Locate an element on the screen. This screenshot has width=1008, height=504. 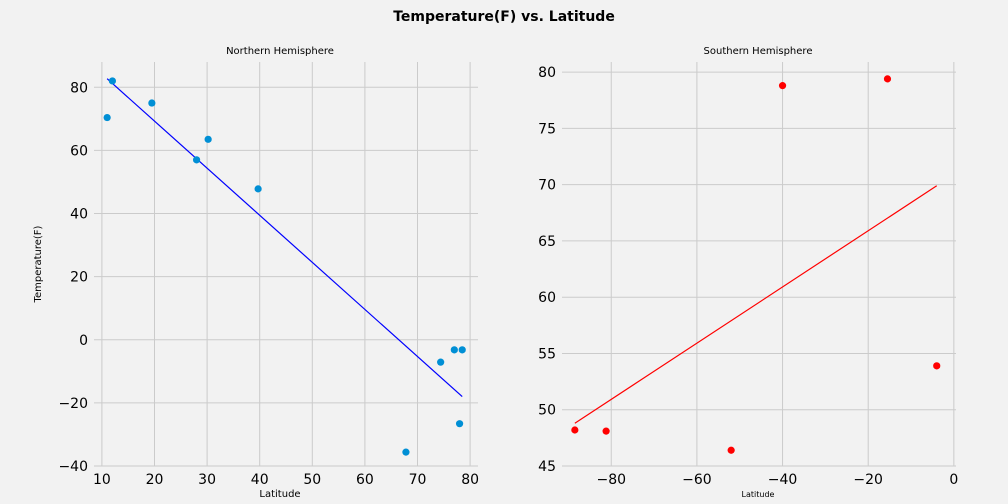
northern-x-tick-label: 20 is located at coordinates (155, 480).